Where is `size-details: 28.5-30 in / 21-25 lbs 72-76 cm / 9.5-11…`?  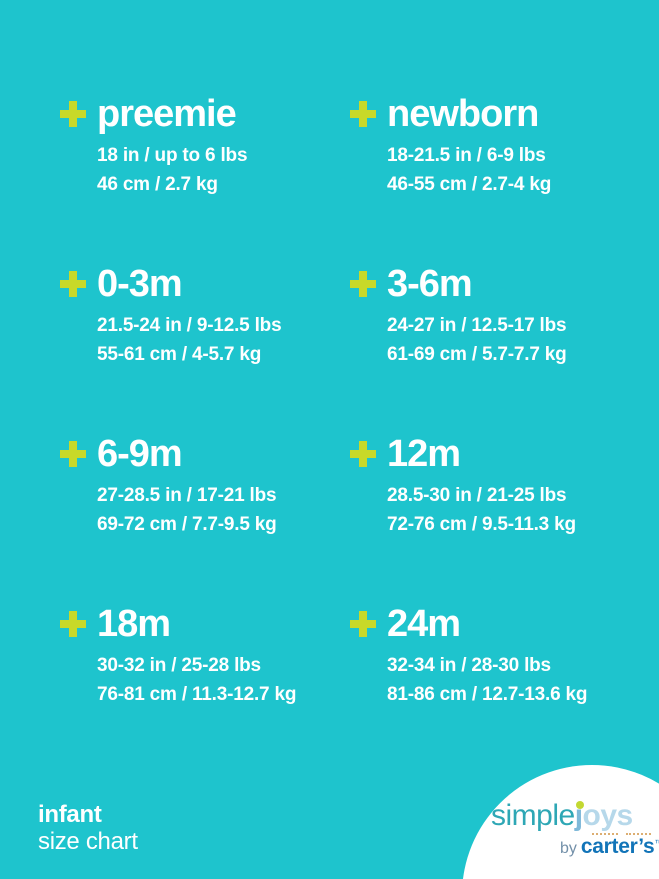
size-details: 28.5-30 in / 21-25 lbs 72-76 cm / 9.5-11… is located at coordinates (513, 510).